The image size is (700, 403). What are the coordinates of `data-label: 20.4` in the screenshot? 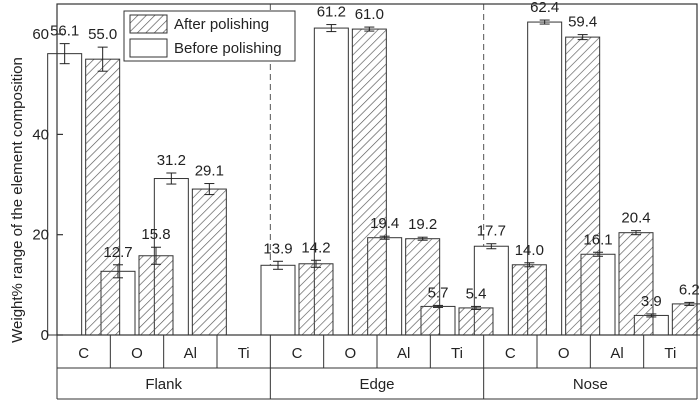 It's located at (635, 218).